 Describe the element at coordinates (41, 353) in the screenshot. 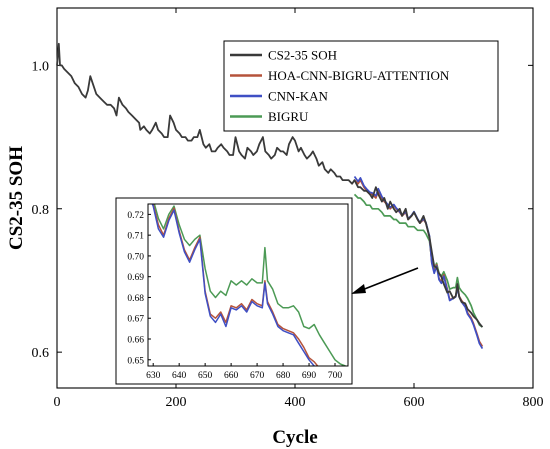

I see `y-tick-label: 0.6` at that location.